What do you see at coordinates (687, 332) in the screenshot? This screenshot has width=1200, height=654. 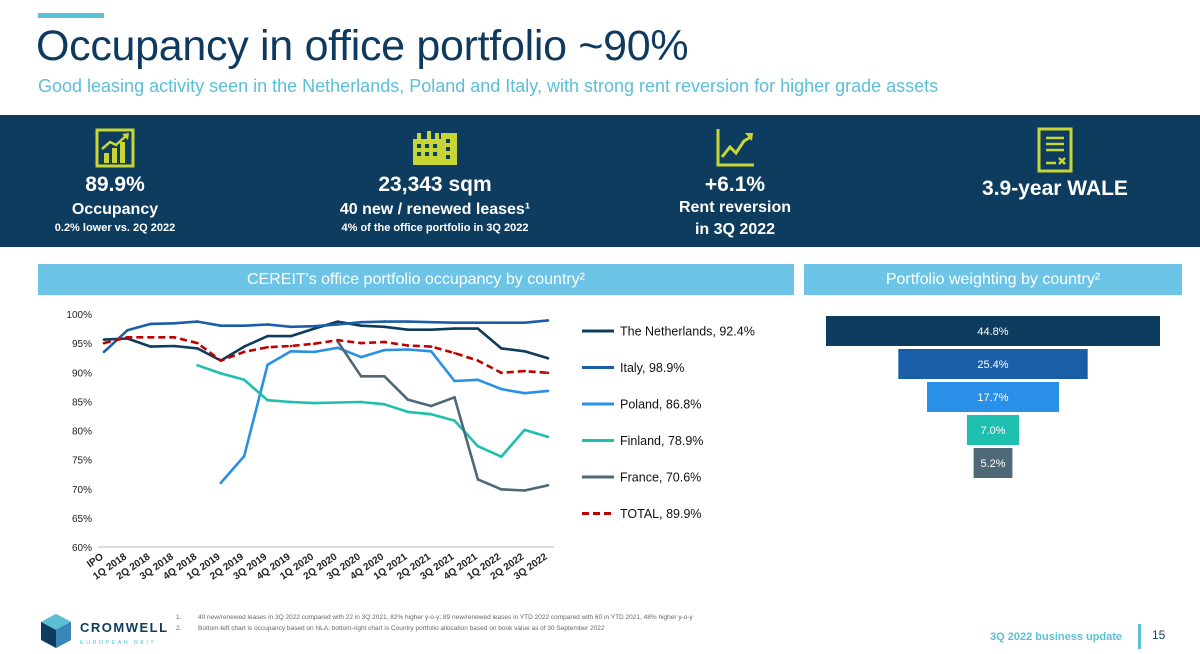 I see `legend-label-netherlands: The Netherlands, 92.4%` at bounding box center [687, 332].